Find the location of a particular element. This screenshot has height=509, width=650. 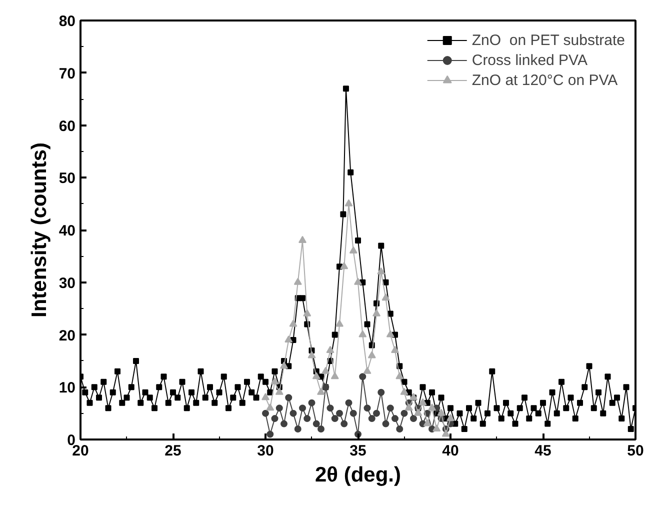

y-tick-label: 70 is located at coordinates (67, 73).